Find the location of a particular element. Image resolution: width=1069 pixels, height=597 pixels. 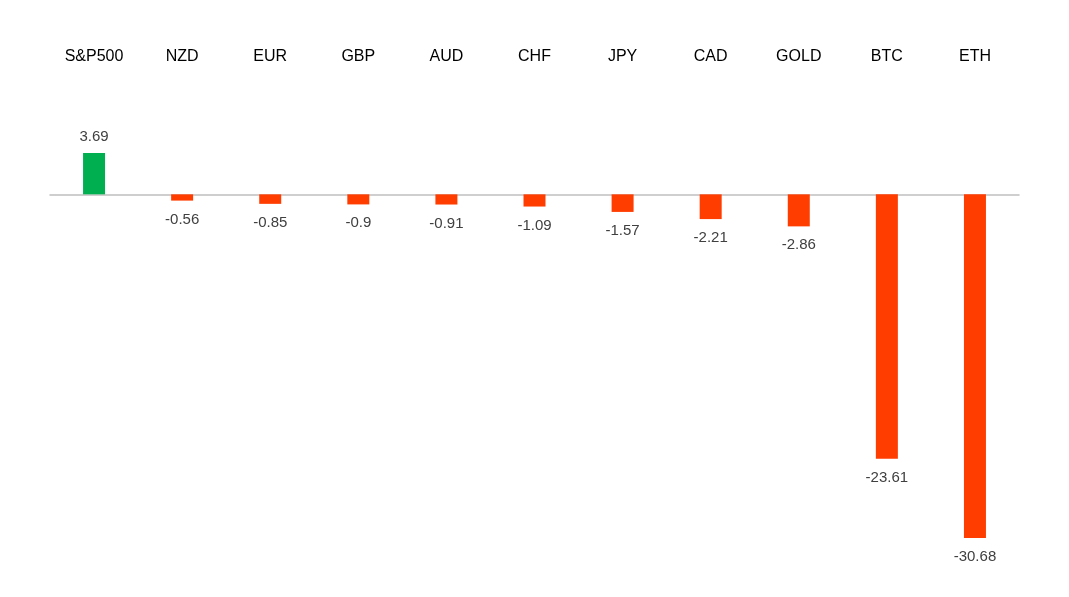

x-tick-label: ETH is located at coordinates (974, 55).